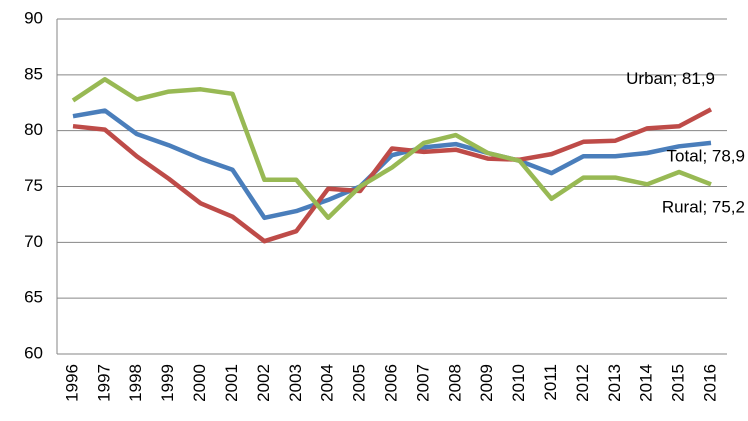  What do you see at coordinates (33, 73) in the screenshot?
I see `y-tick-label: 85` at bounding box center [33, 73].